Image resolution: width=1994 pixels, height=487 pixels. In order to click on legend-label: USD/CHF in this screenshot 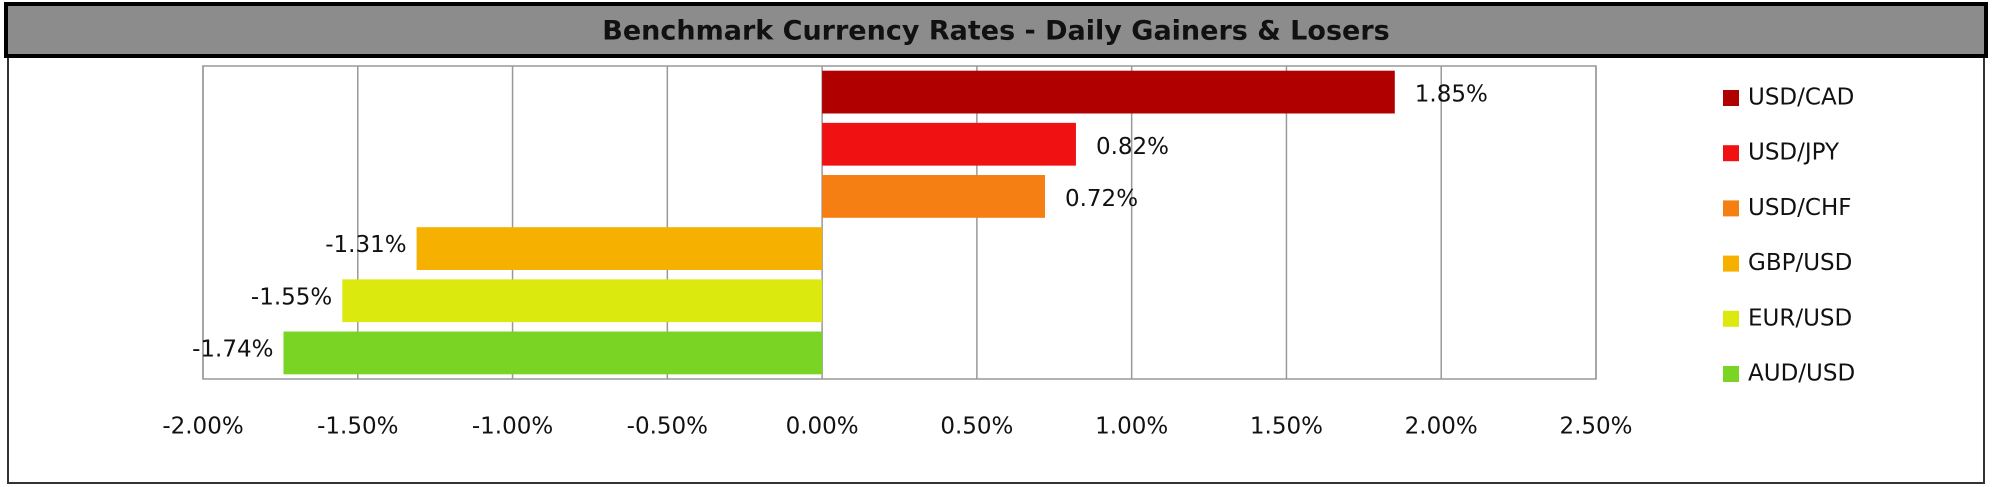, I will do `click(1799, 208)`.